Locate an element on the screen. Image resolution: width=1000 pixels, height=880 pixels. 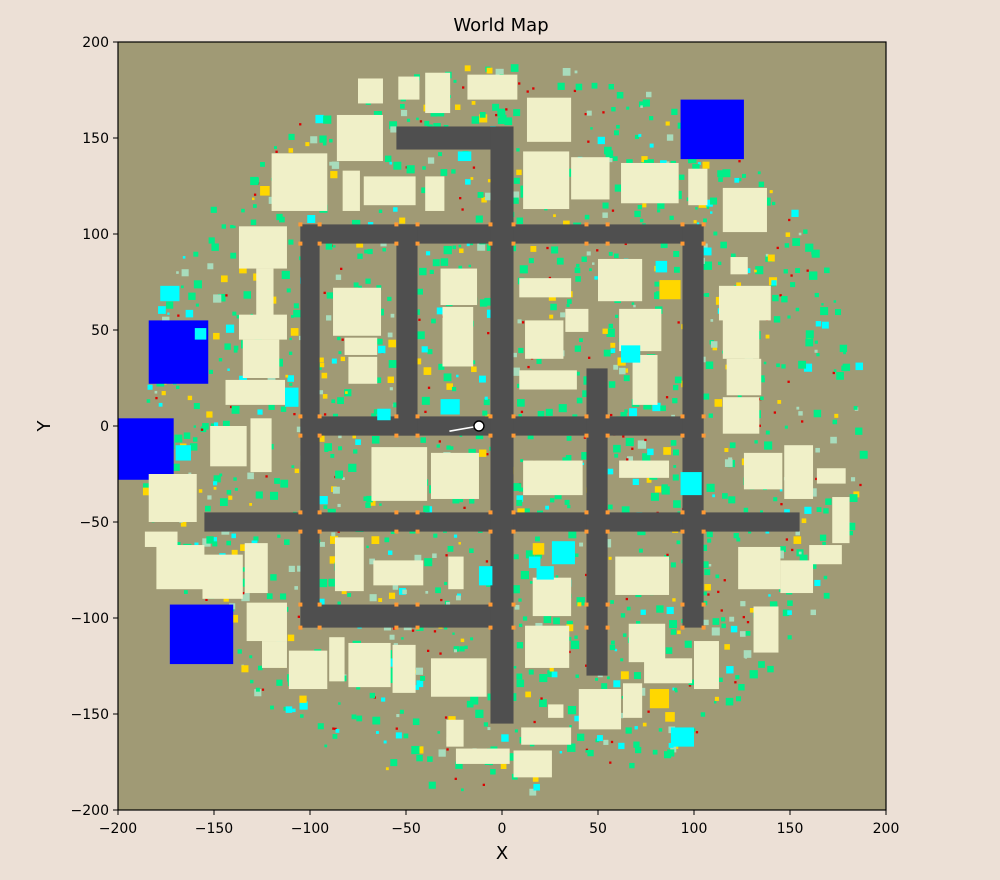
x-tick-label: −50 is located at coordinates (406, 829).